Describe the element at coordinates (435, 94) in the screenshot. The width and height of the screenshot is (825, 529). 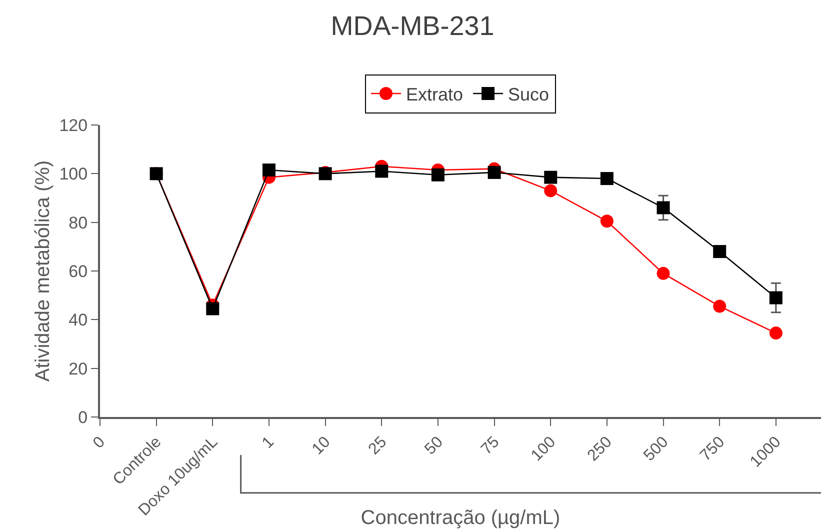
I see `legend-label: Extrato` at that location.